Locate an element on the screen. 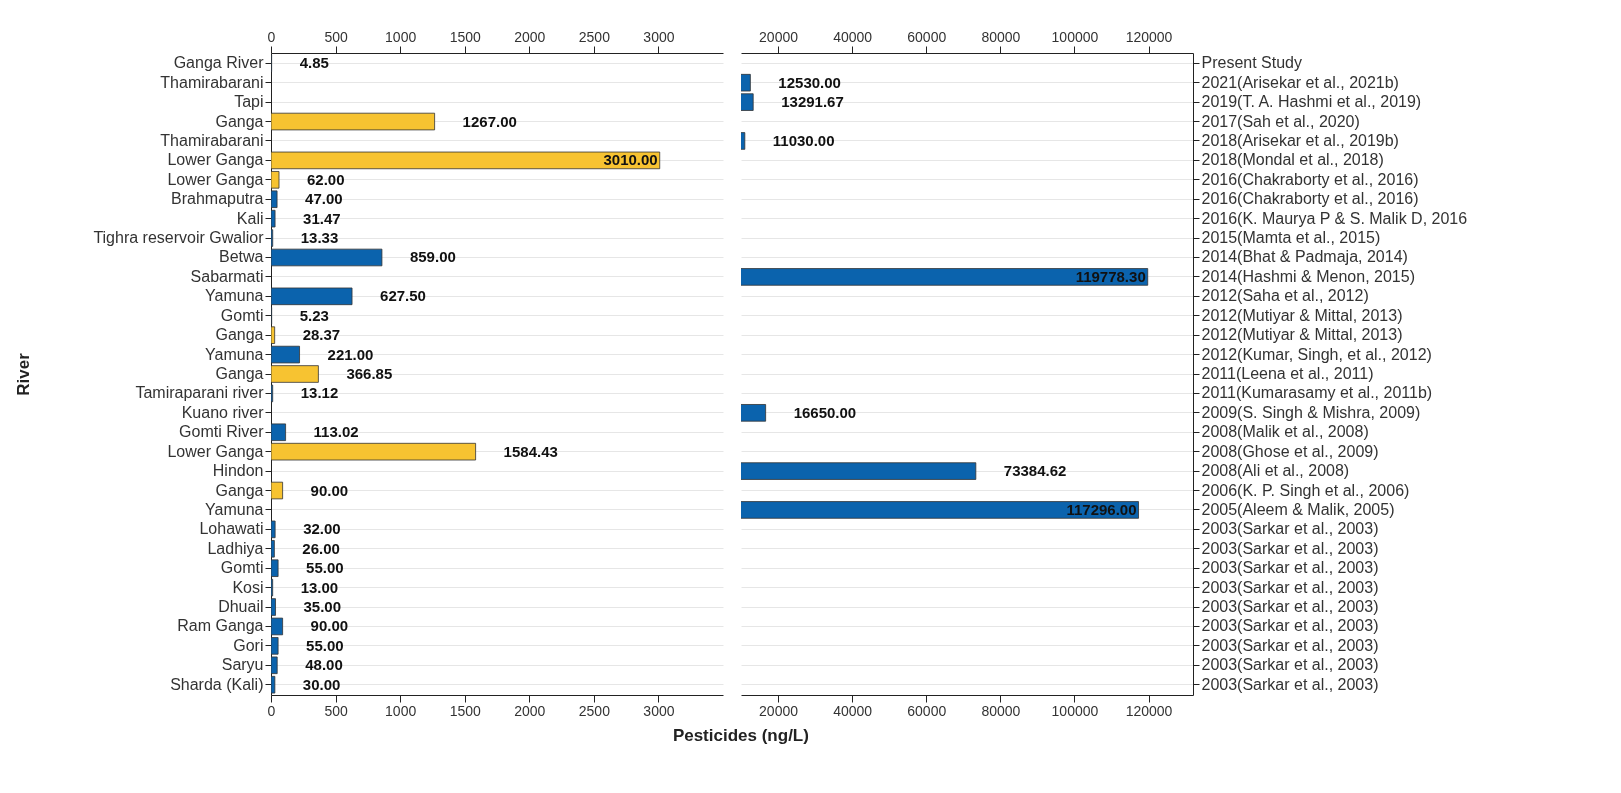 Image resolution: width=1621 pixels, height=793 pixels. data-label: 366.85 is located at coordinates (369, 373).